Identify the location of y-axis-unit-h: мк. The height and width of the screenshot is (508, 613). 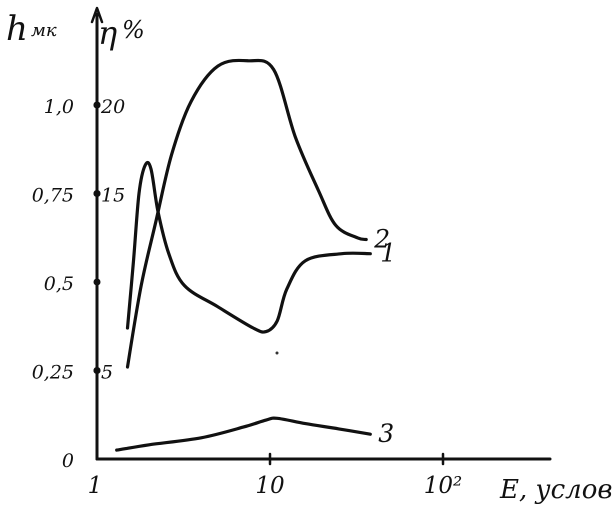
(44, 30).